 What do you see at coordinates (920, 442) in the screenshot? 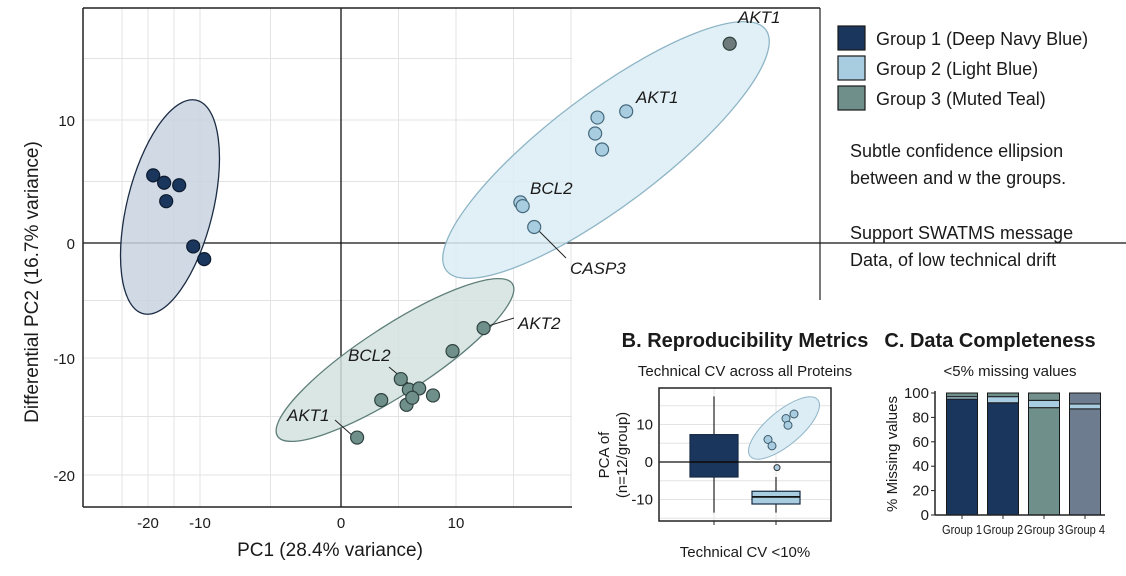
I see `y-tick-label: 60` at bounding box center [920, 442].